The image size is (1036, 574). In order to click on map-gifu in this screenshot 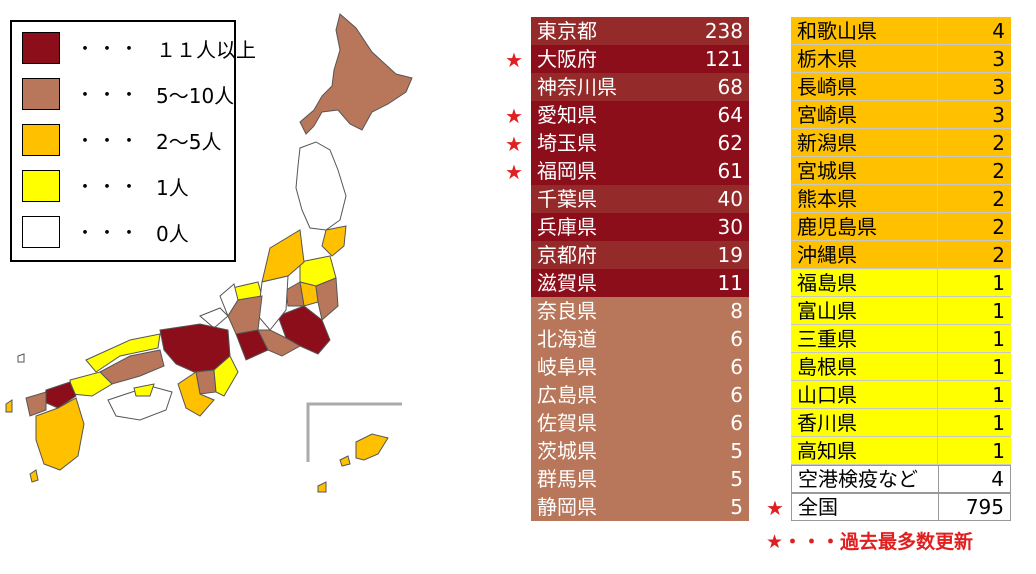, I will do `click(245, 315)`.